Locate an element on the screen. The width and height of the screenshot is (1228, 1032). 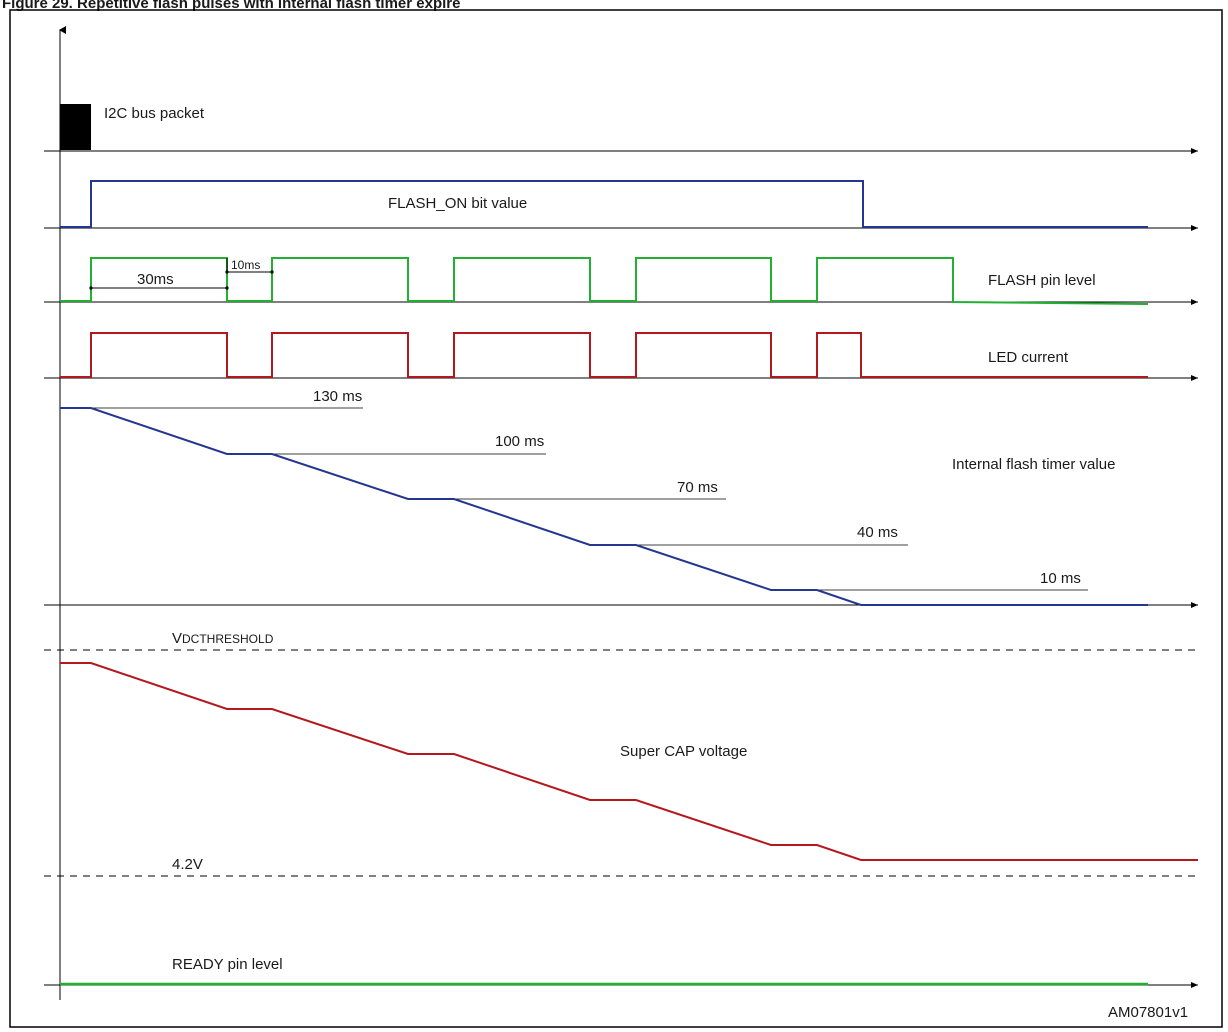
timer-label: Internal flash timer value is located at coordinates (1033, 464).